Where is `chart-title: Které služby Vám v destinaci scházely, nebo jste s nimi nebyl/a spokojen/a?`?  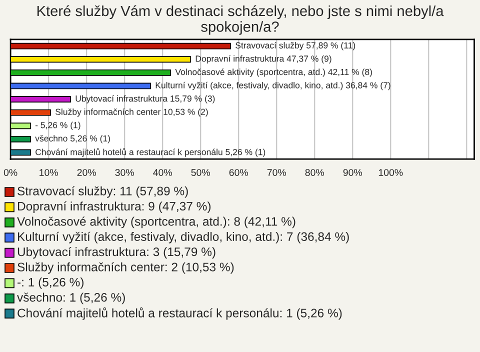
chart-title: Které služby Vám v destinaci scházely, nebo jste s nimi nebyl/a spokojen/a? is located at coordinates (240, 20).